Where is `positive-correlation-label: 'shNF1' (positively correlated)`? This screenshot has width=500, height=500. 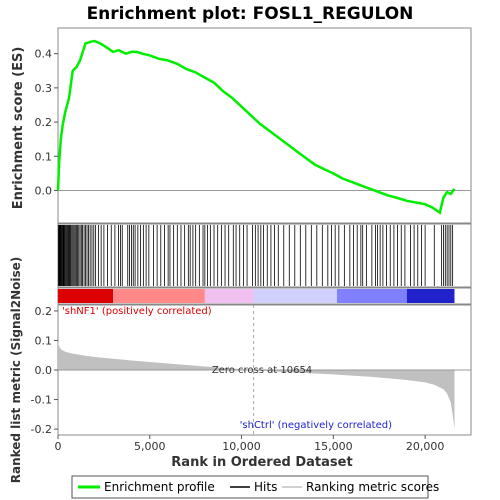
positive-correlation-label: 'shNF1' (positively correlated) is located at coordinates (137, 311).